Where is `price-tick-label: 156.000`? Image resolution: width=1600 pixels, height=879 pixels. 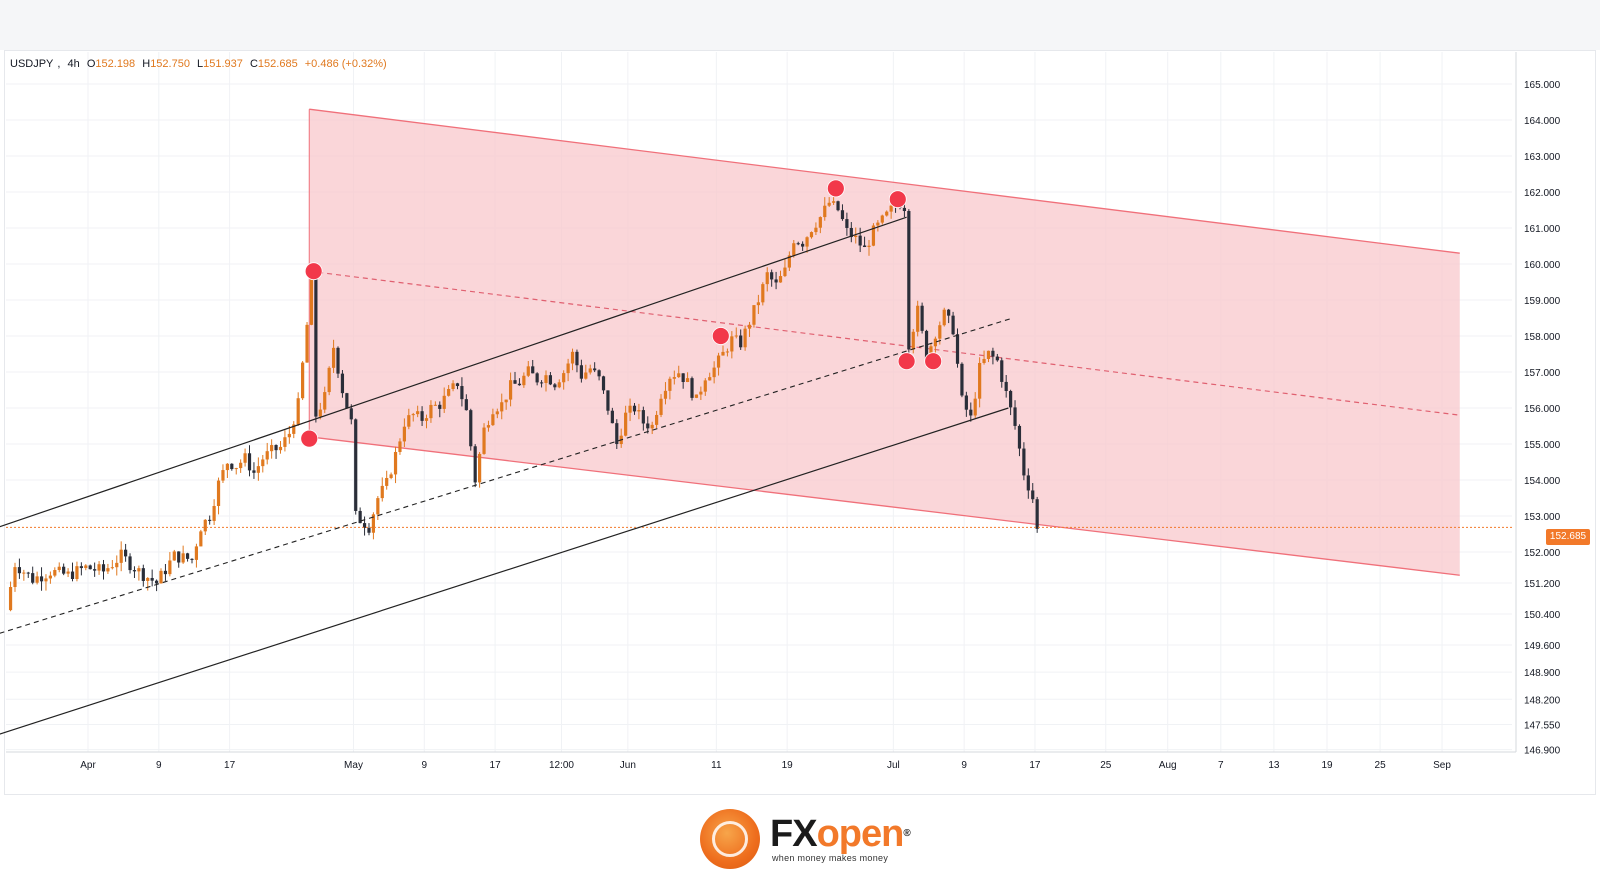 price-tick-label: 156.000 is located at coordinates (1542, 409).